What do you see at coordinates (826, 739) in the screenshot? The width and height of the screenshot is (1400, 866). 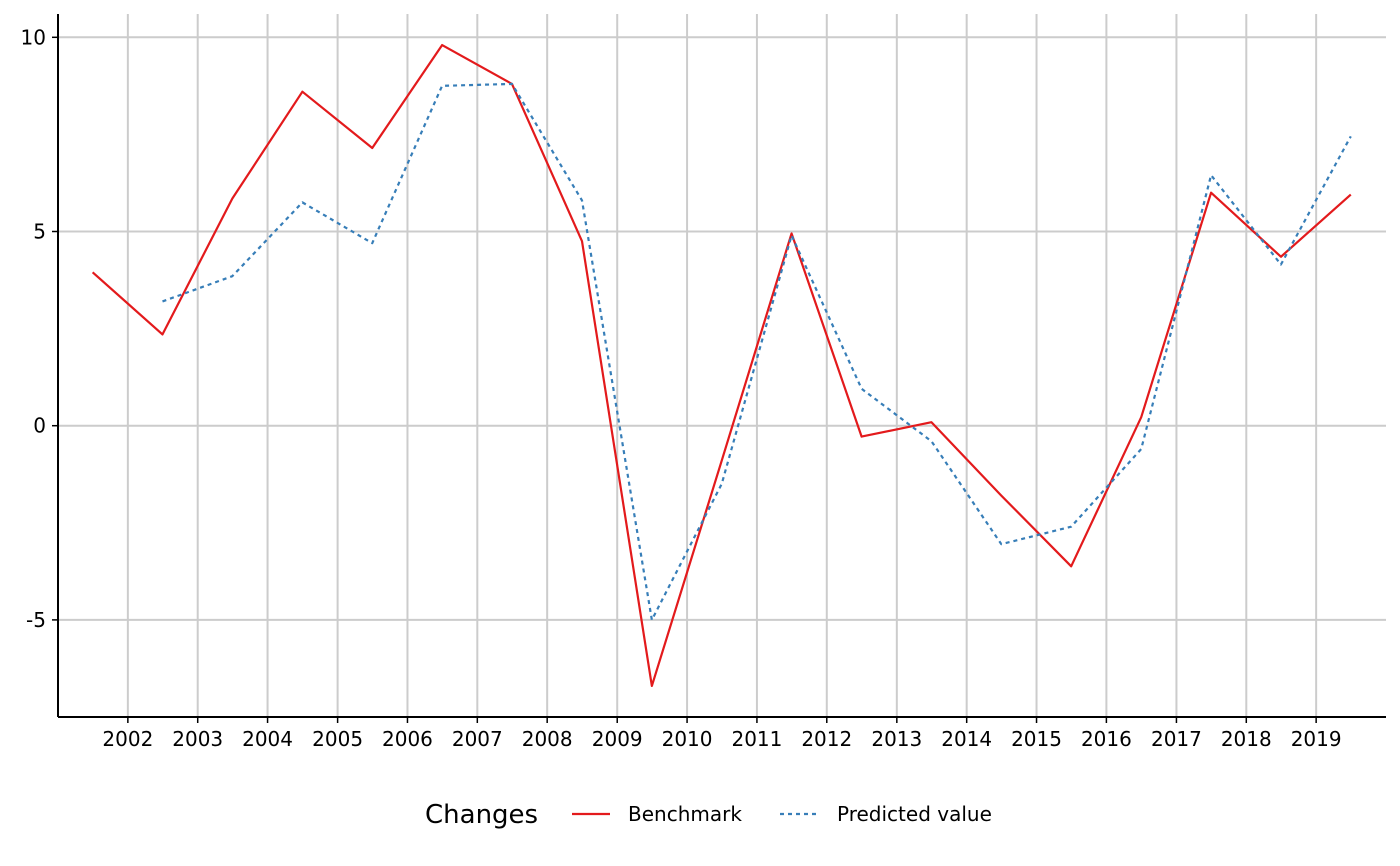 I see `x-tick-label: 2012` at bounding box center [826, 739].